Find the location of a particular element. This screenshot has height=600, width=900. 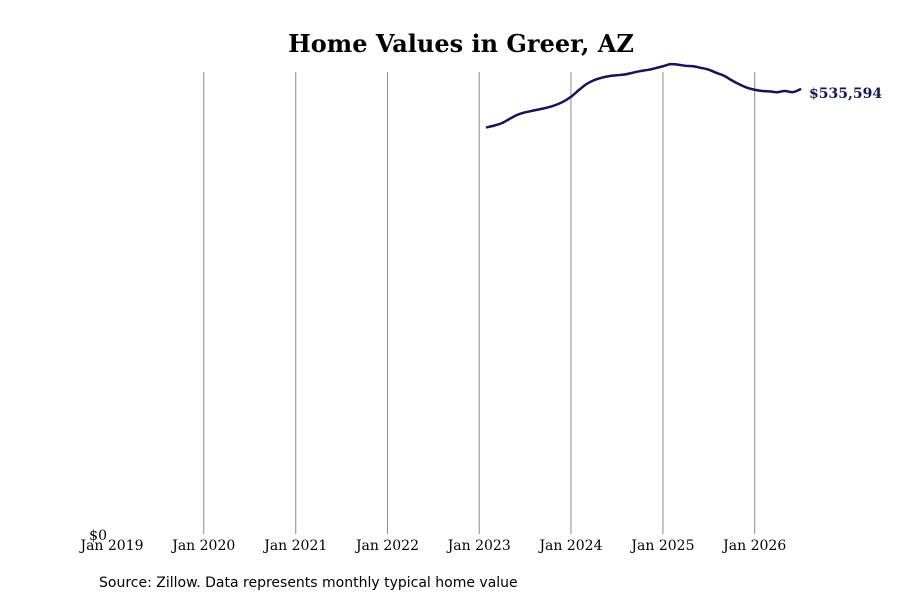

x-tick-label: Jan 2022 is located at coordinates (386, 546).